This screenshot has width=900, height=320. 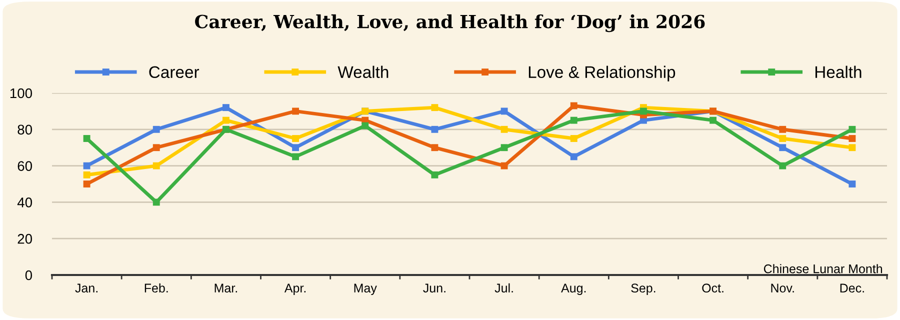 I want to click on y-tick-label: 80, so click(x=25, y=129).